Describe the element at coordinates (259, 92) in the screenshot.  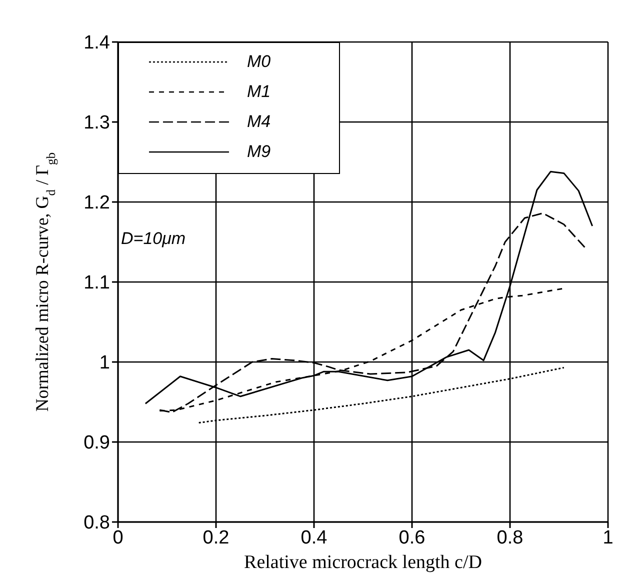
I see `legend-label: M1` at that location.